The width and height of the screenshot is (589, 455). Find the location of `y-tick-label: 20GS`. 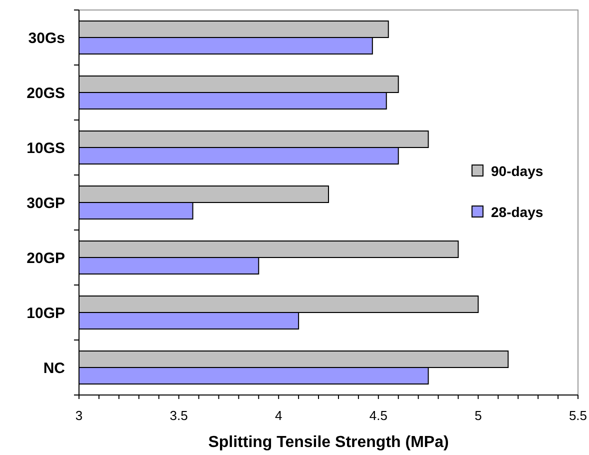

y-tick-label: 20GS is located at coordinates (45, 93).